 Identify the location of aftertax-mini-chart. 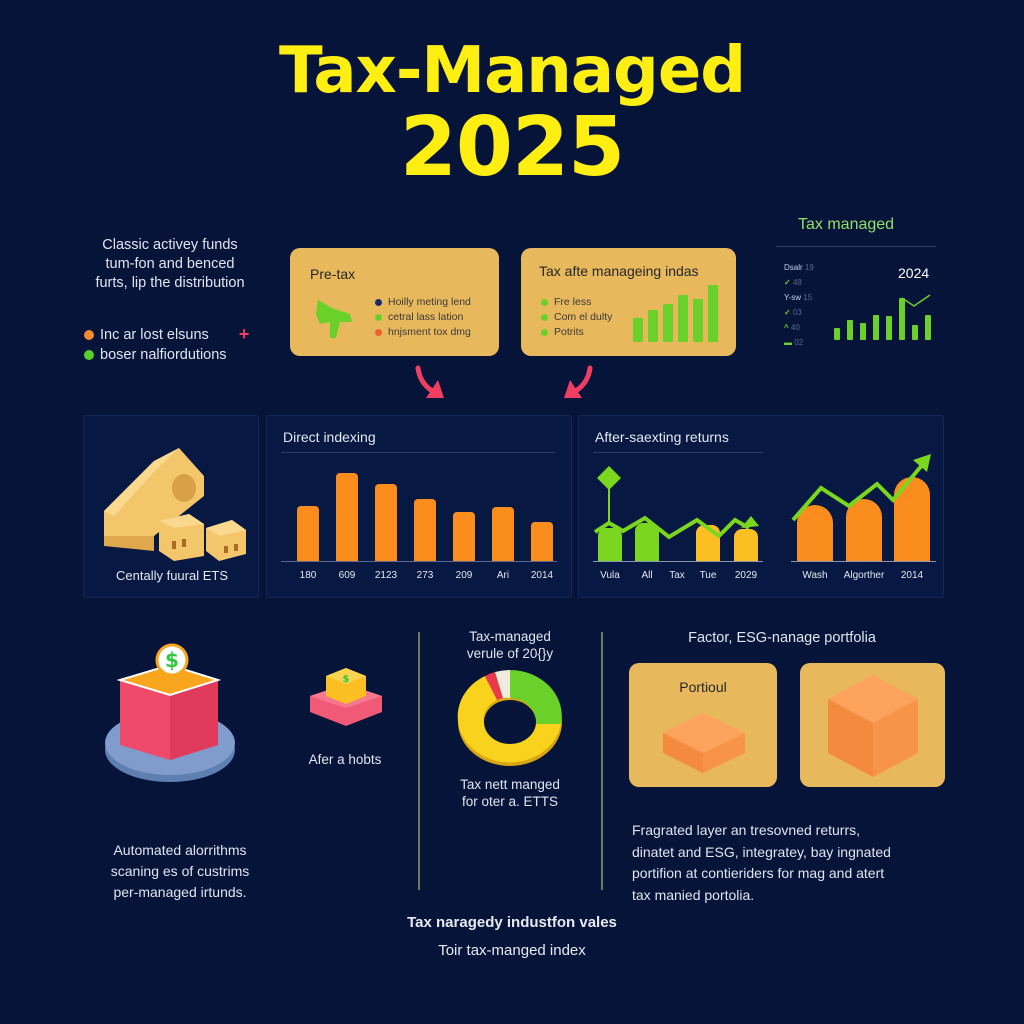
(678, 313).